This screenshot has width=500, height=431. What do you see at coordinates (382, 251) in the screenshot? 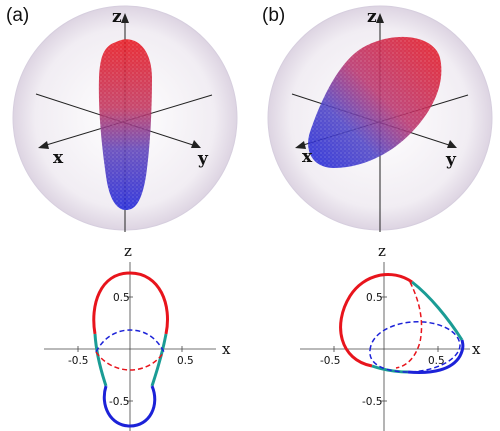
I see `plot-b-z-label: z` at bounding box center [382, 251].